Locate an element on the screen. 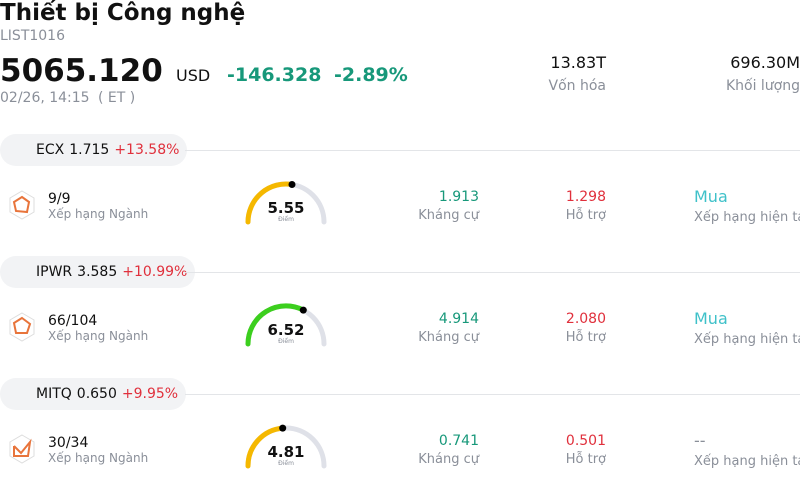  stat-value: 696.30M is located at coordinates (765, 62).